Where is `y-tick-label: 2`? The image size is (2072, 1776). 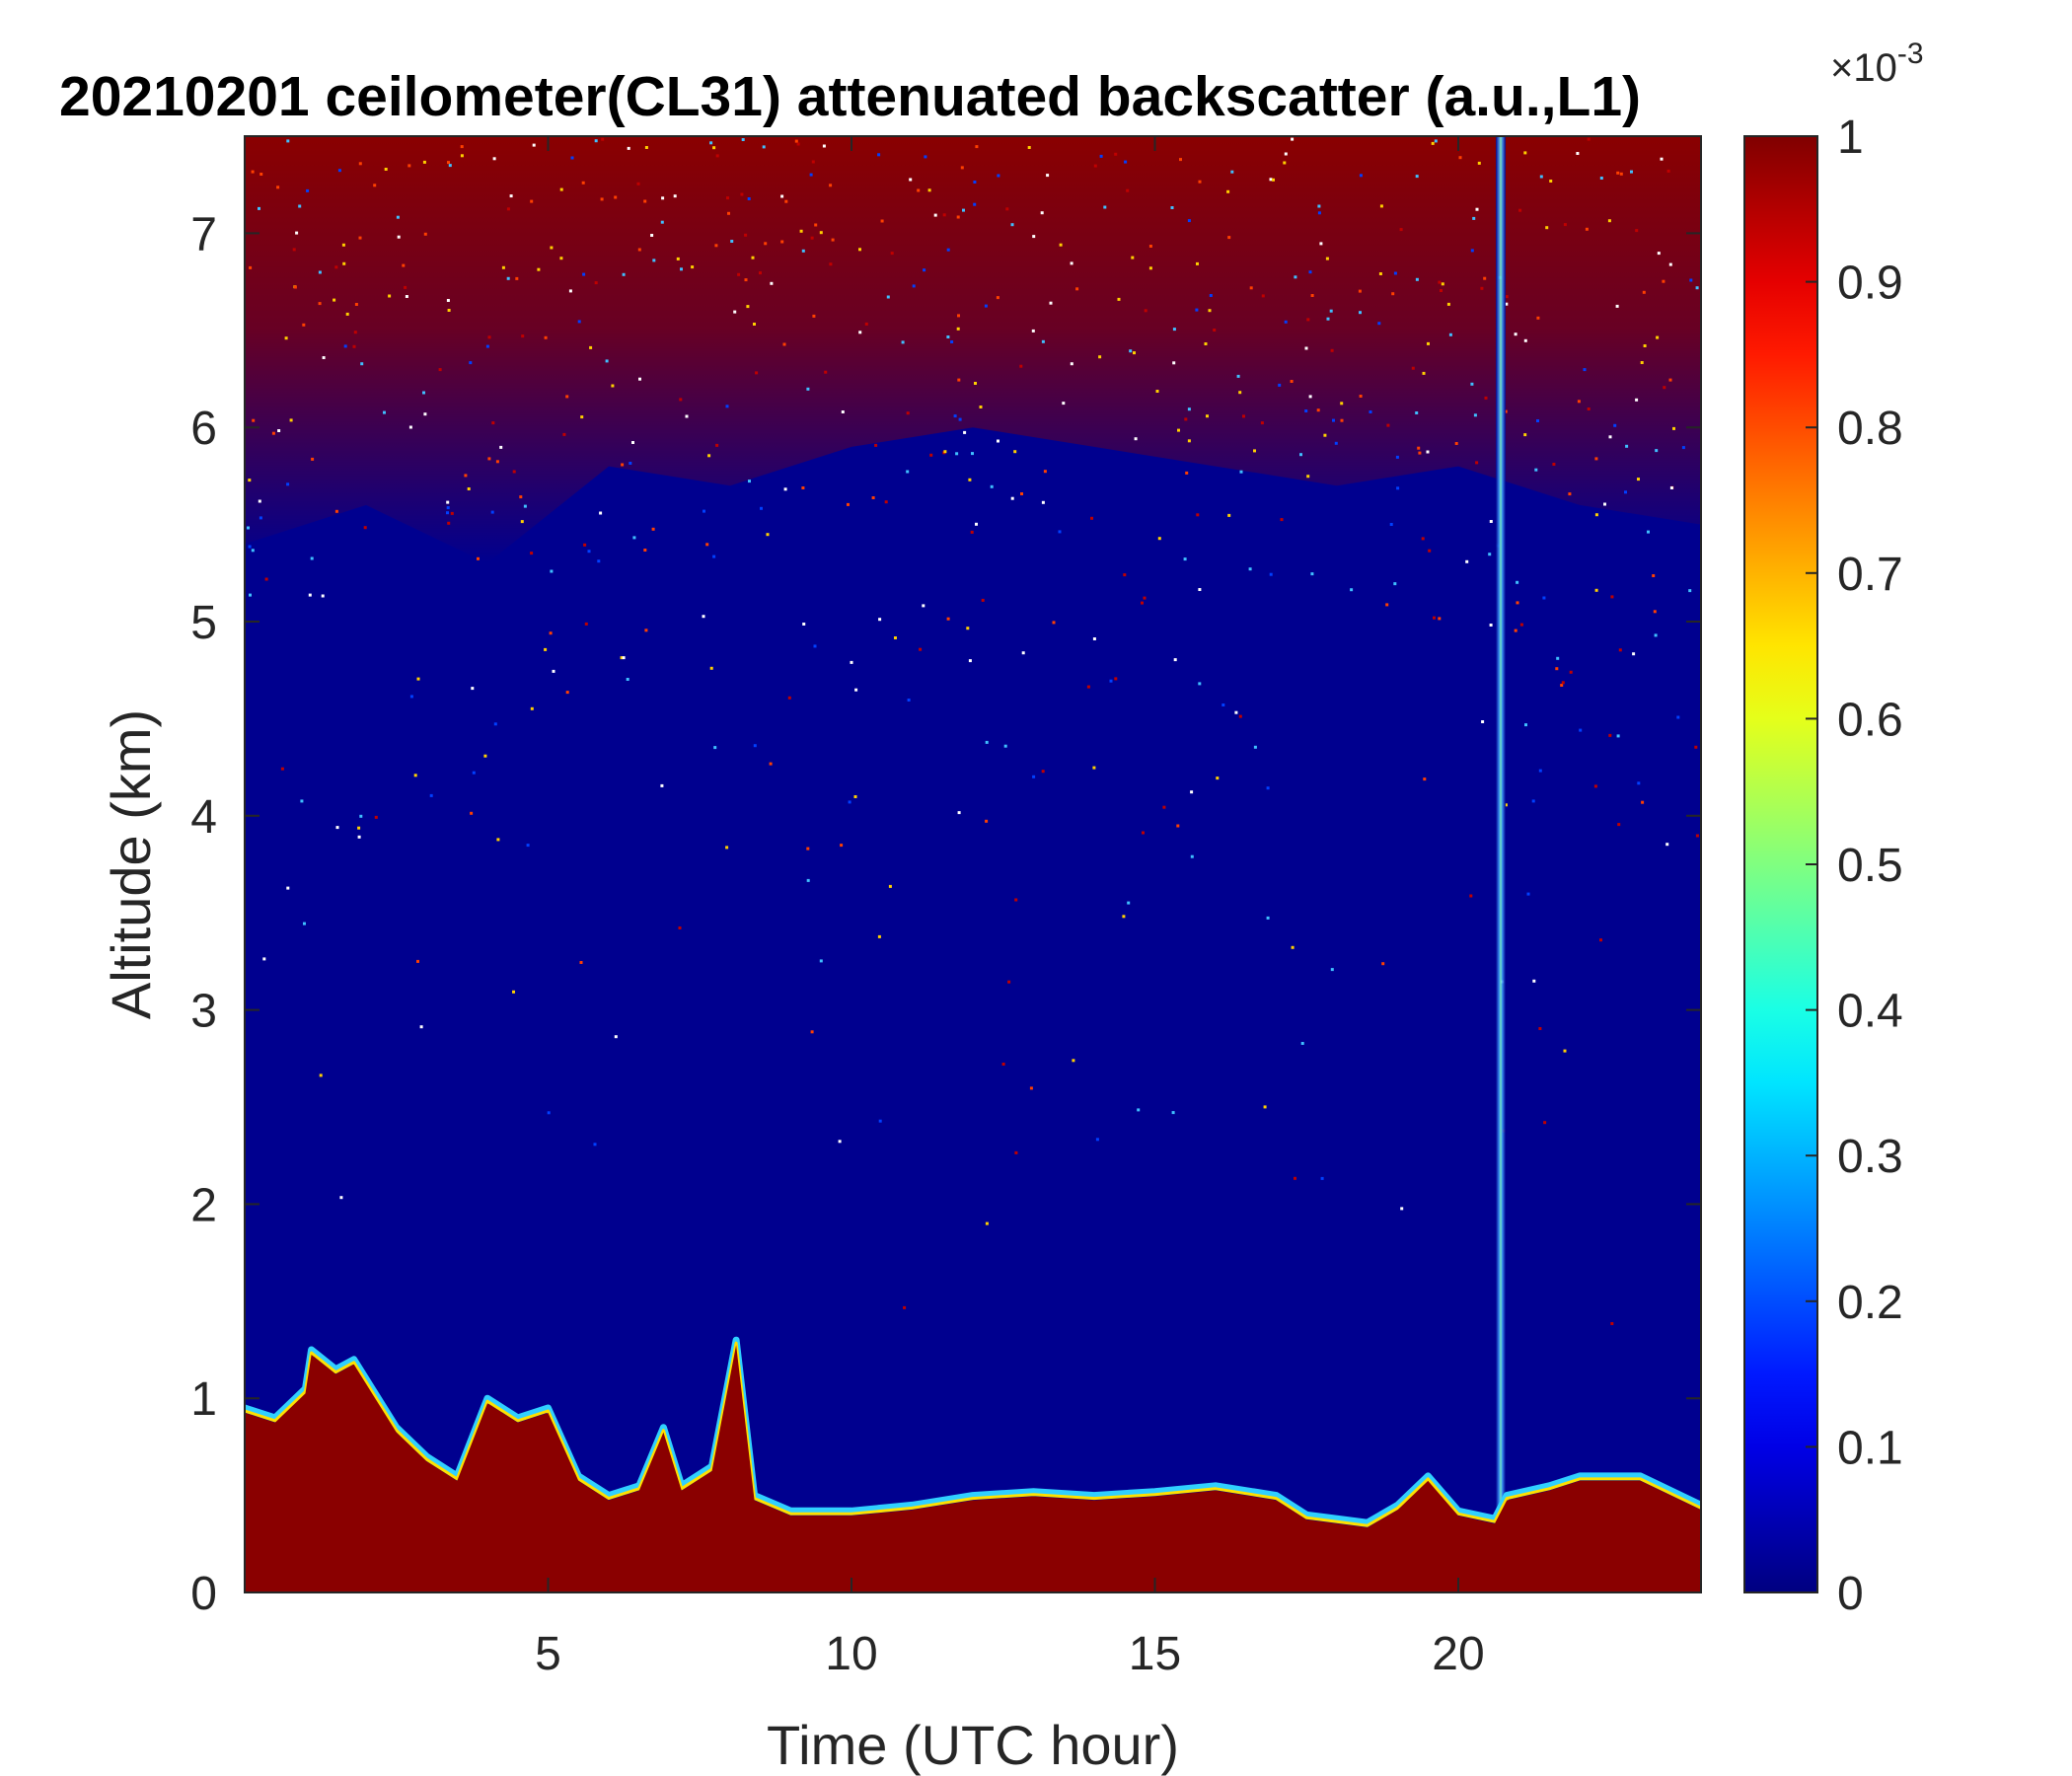 y-tick-label: 2 is located at coordinates (204, 1205).